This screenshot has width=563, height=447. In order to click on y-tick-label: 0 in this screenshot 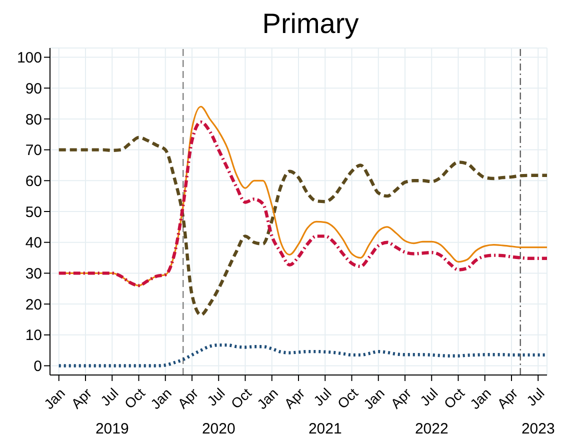, I will do `click(38, 367)`.